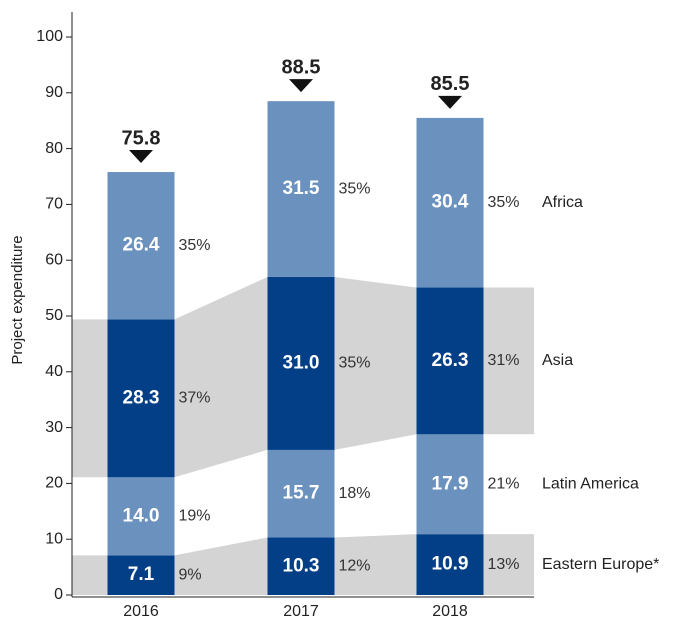 This screenshot has height=624, width=685. What do you see at coordinates (49, 36) in the screenshot?
I see `y-tick-label: 100` at bounding box center [49, 36].